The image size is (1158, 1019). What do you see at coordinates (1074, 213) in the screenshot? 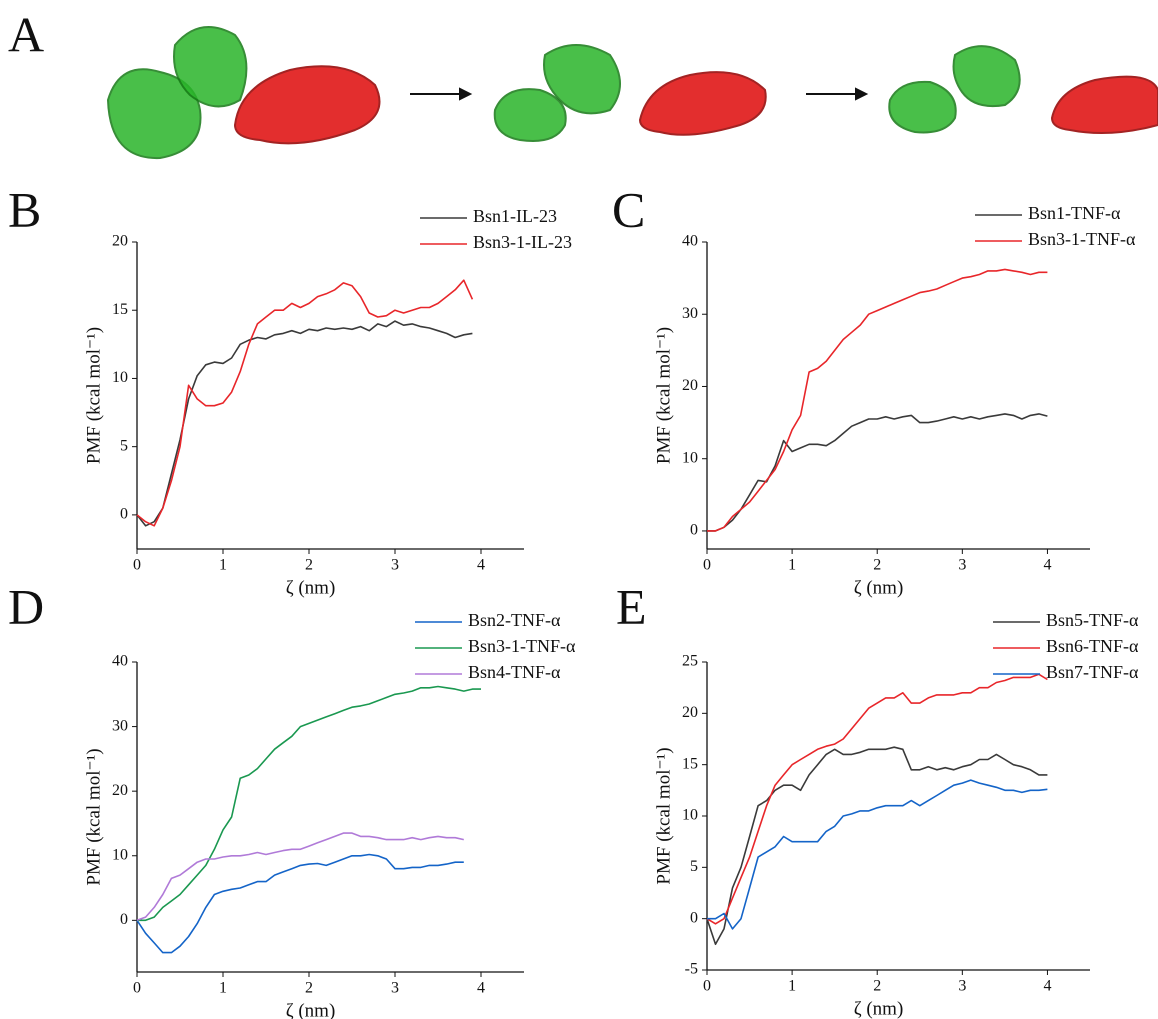
I see `legend-label: Bsn1-TNF-α` at bounding box center [1074, 213].